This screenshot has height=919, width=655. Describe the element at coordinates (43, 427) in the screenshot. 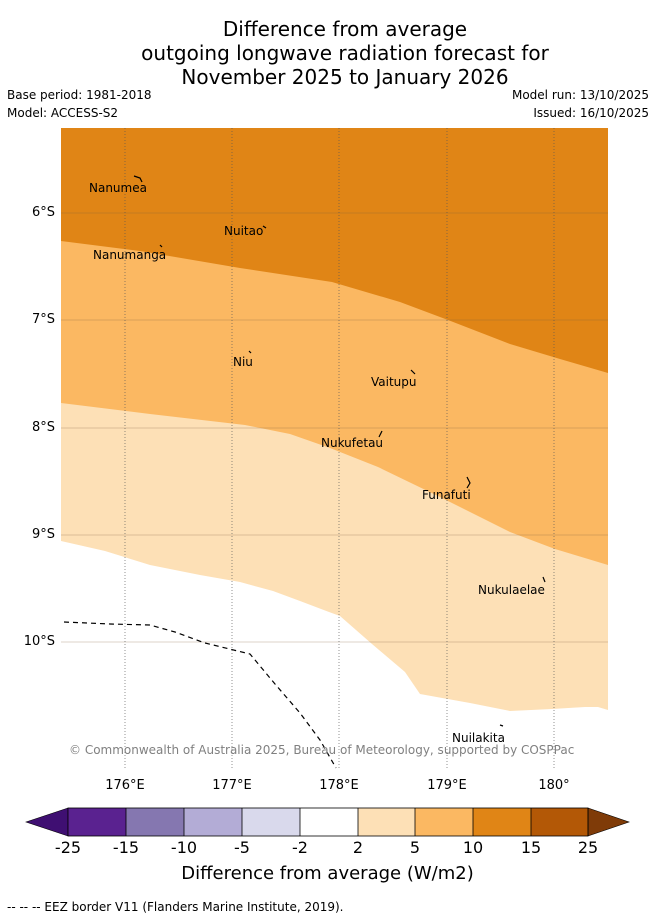

I see `lat-label-8s: 8°S` at that location.